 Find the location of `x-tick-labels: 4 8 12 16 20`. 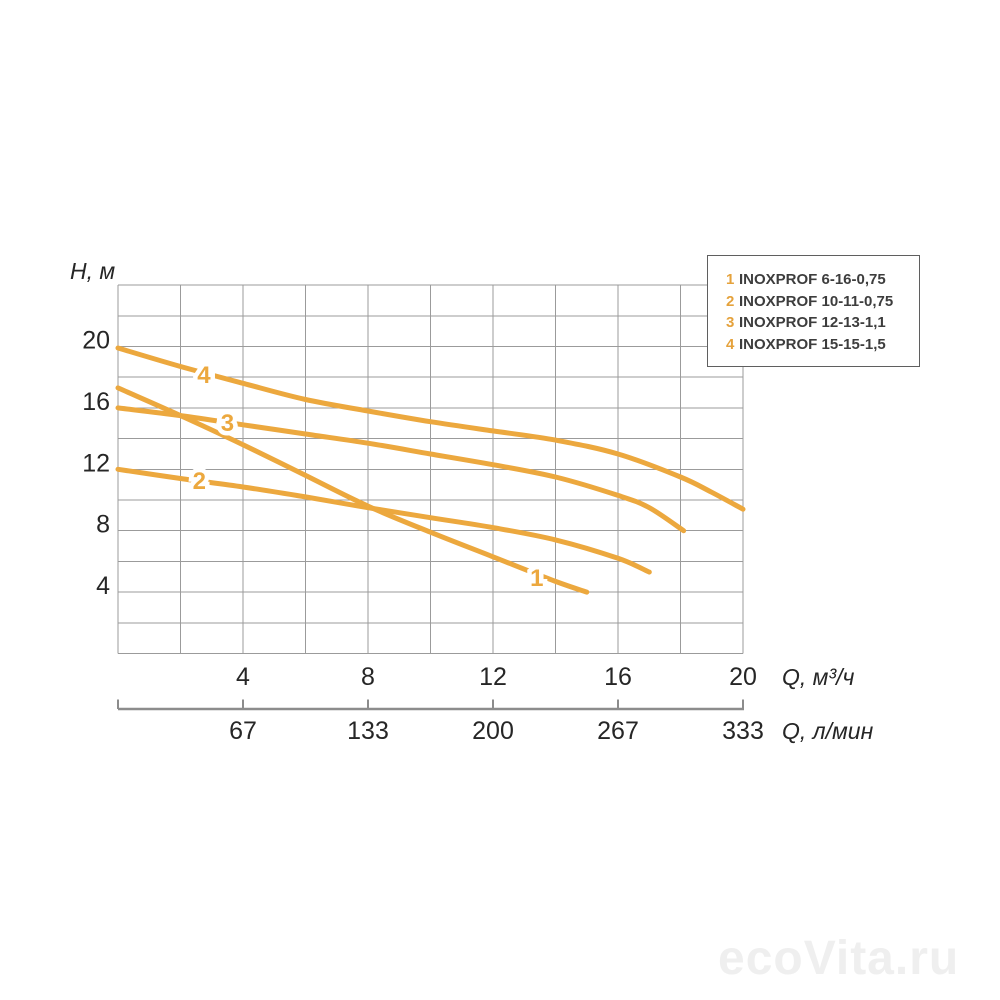

x-tick-labels: 4 8 12 16 20 is located at coordinates (496, 677).